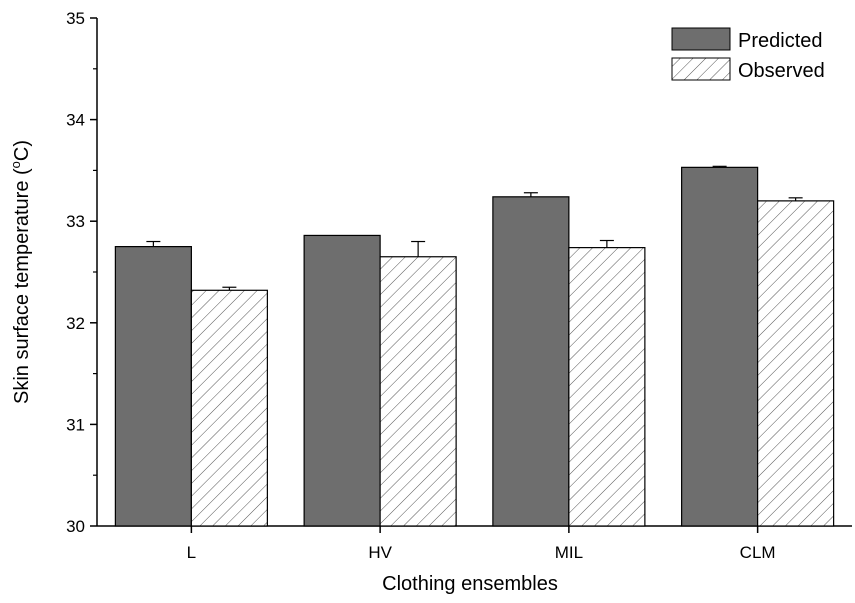  What do you see at coordinates (796, 363) in the screenshot?
I see `bar-observed-CLM` at bounding box center [796, 363].